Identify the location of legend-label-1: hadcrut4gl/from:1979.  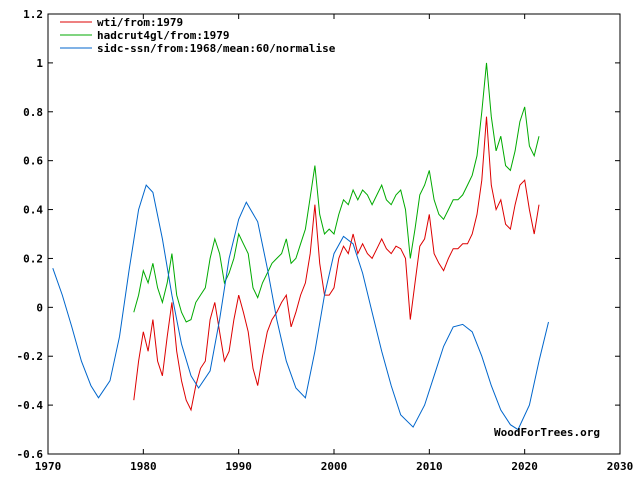
(163, 35).